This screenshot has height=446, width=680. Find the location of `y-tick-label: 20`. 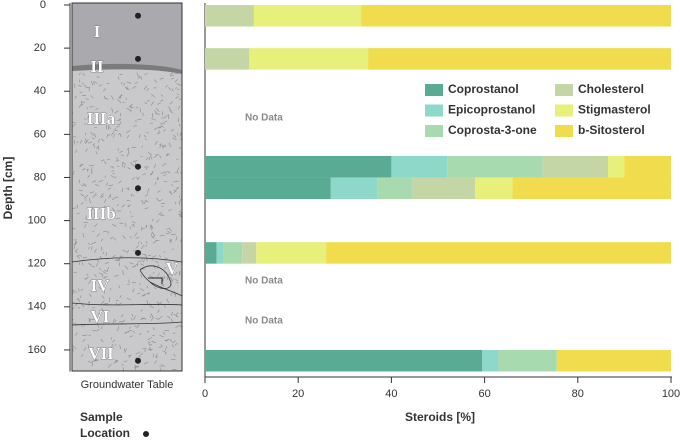

y-tick-label: 20 is located at coordinates (40, 48).